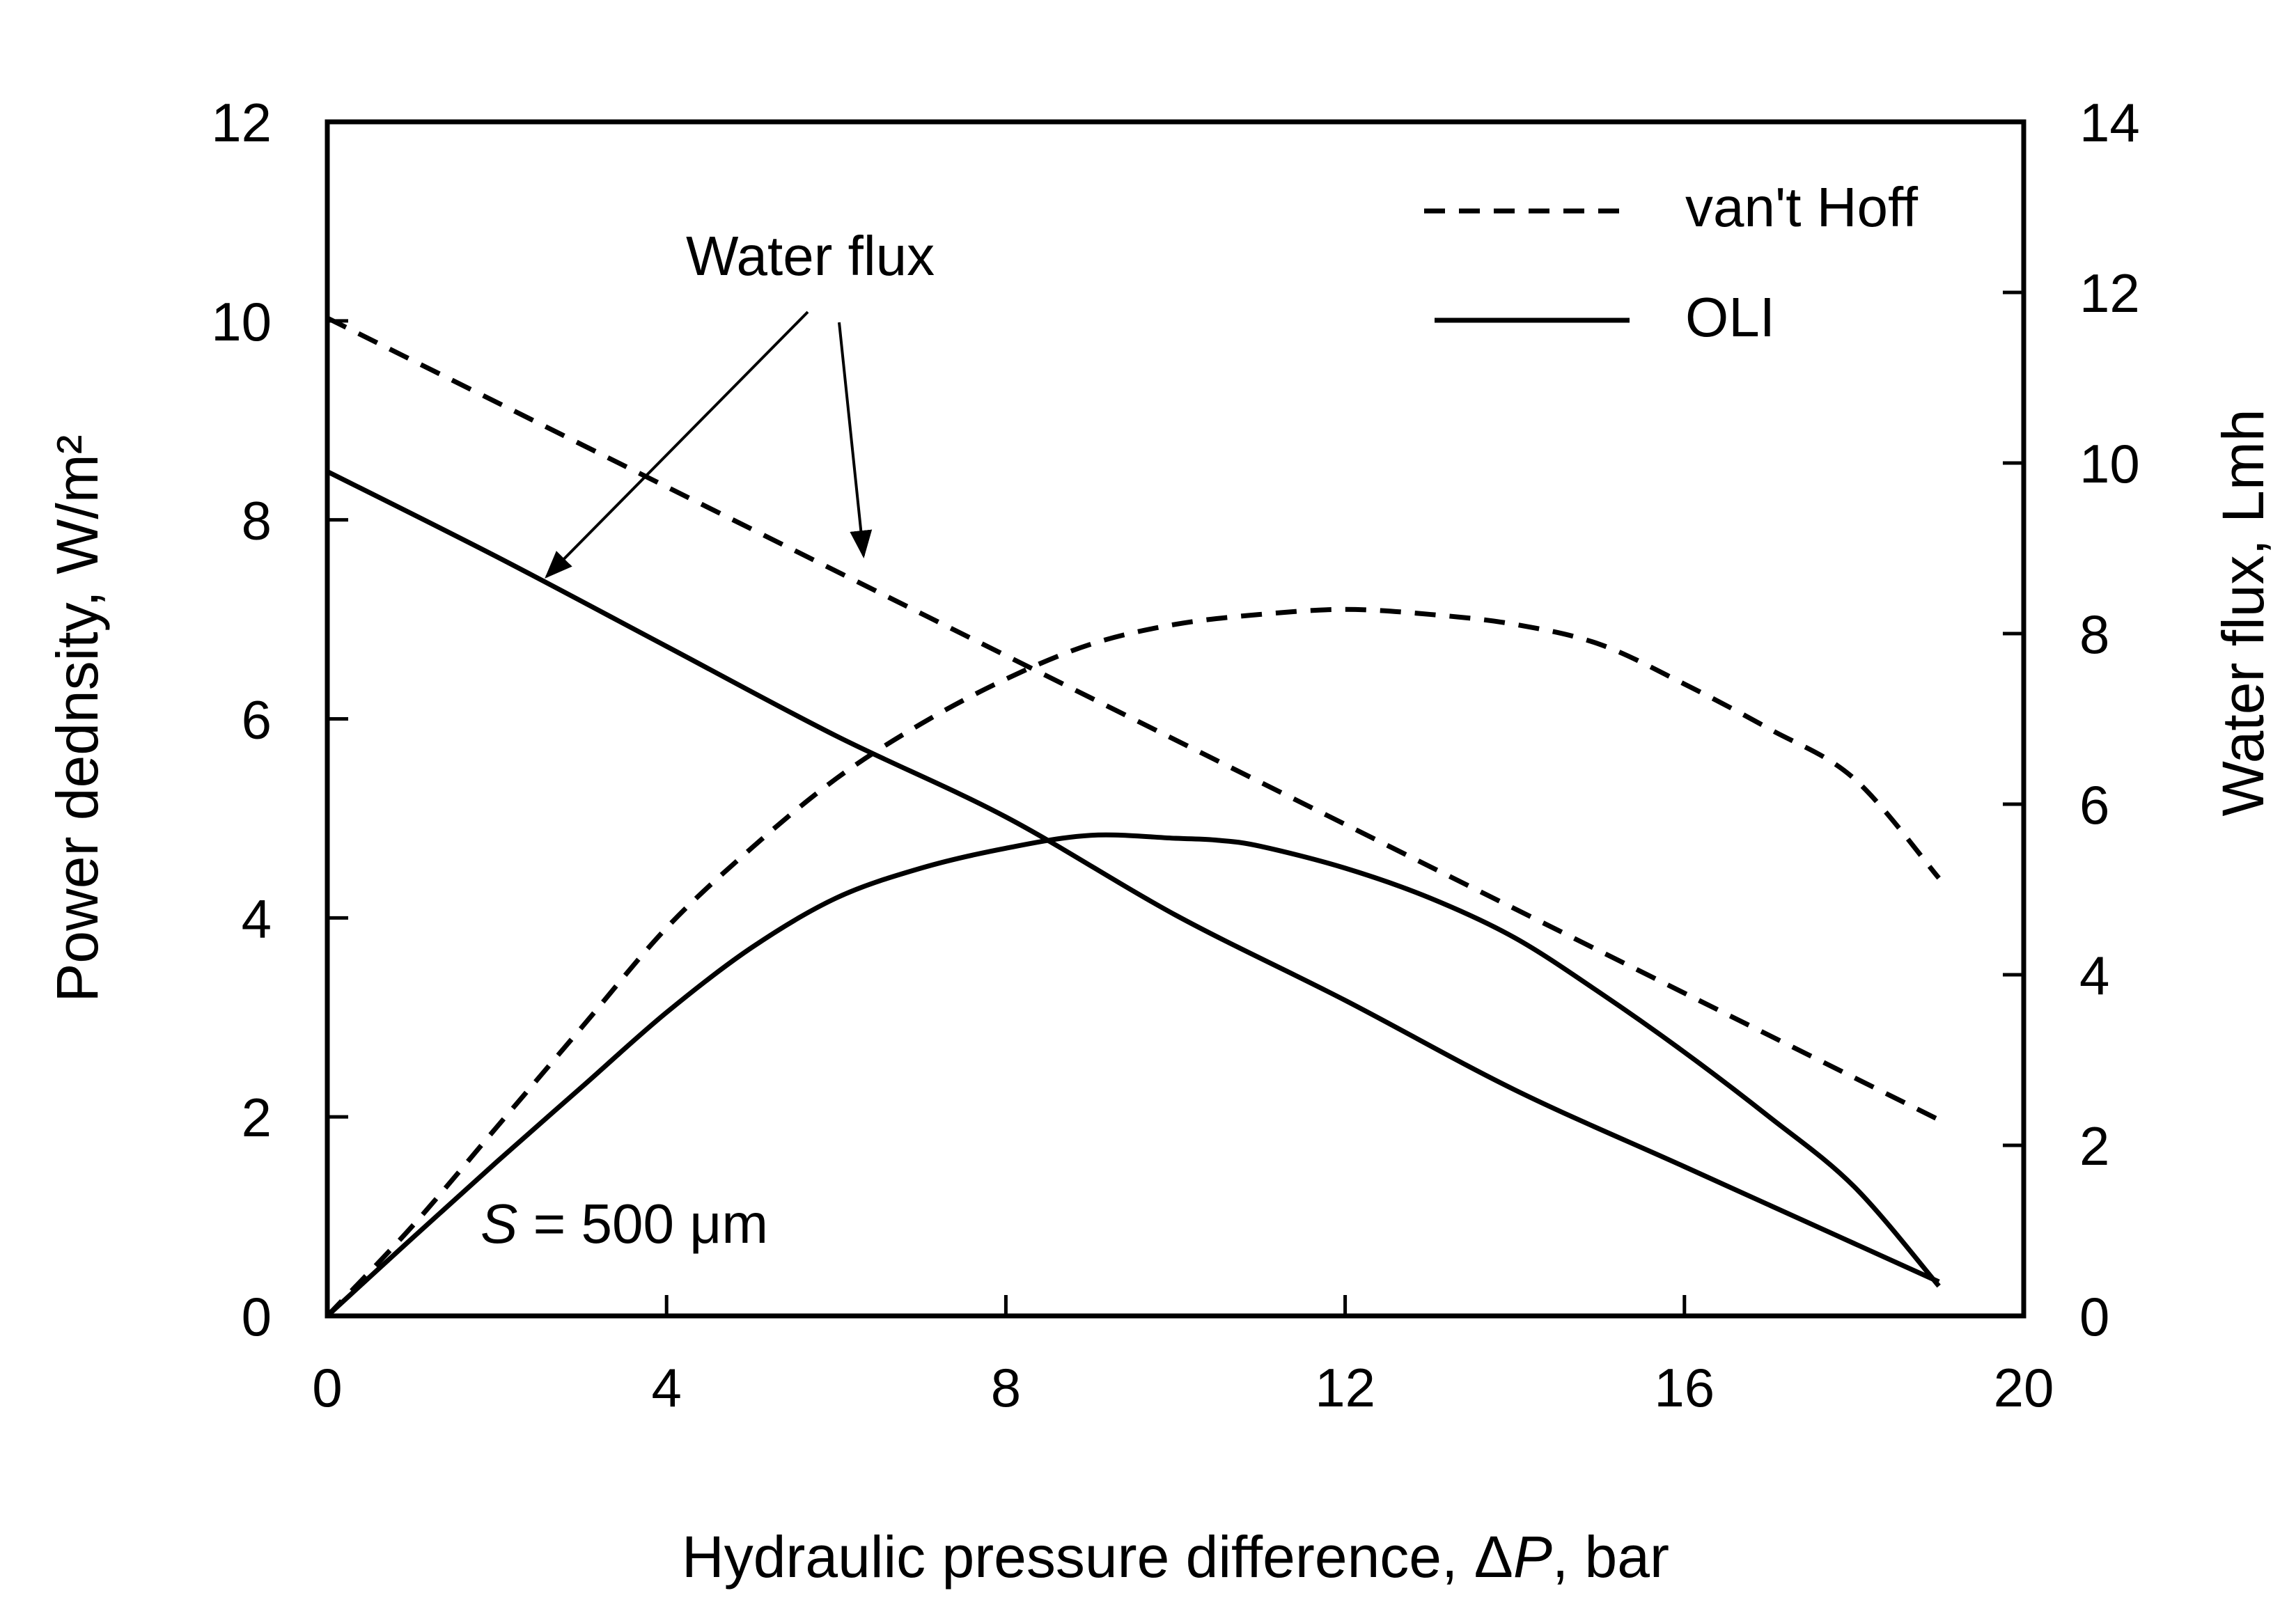  I want to click on y-right-axis-title: Water flux, Lmh, so click(2243, 612).